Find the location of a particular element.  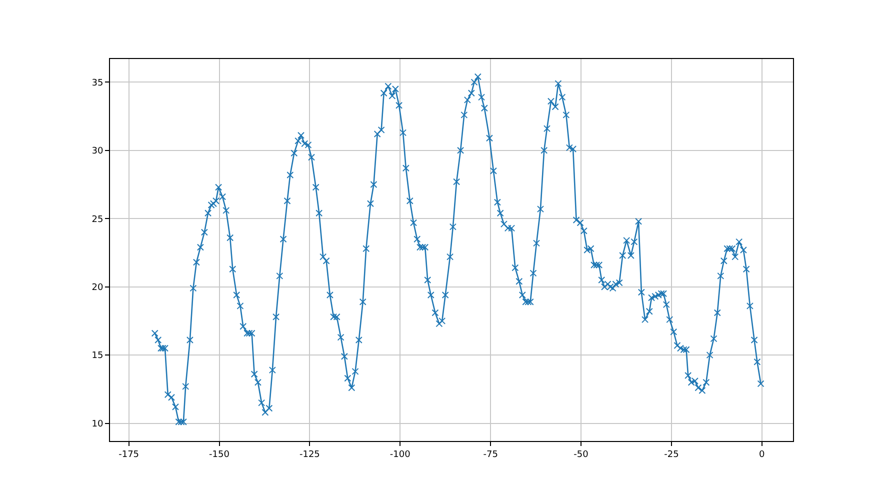

x-tick-label: 0 is located at coordinates (762, 455).